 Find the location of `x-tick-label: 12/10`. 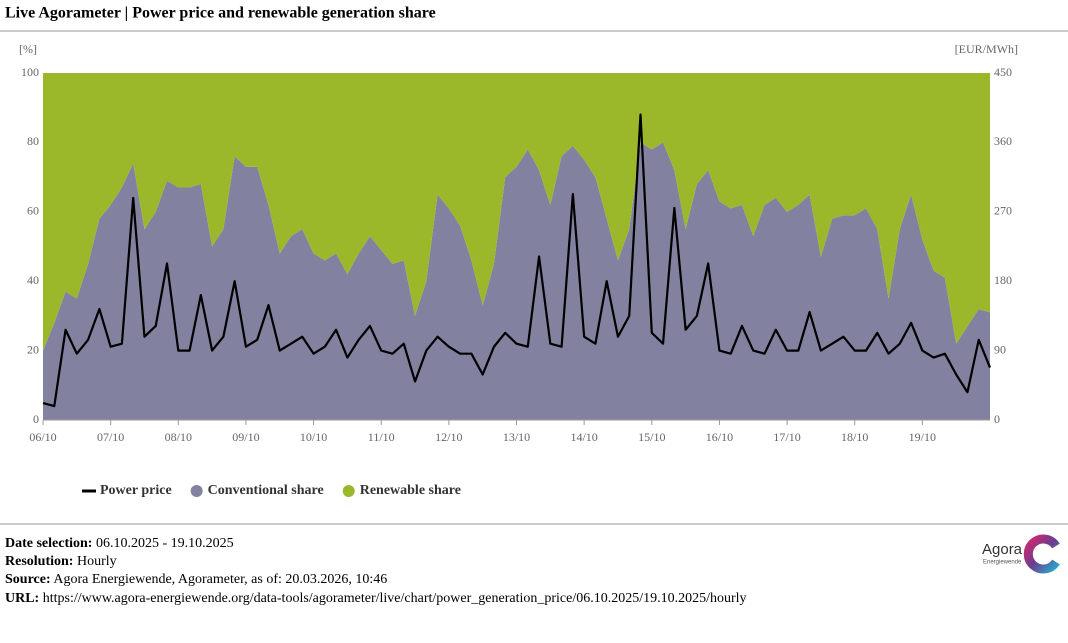

x-tick-label: 12/10 is located at coordinates (448, 437).